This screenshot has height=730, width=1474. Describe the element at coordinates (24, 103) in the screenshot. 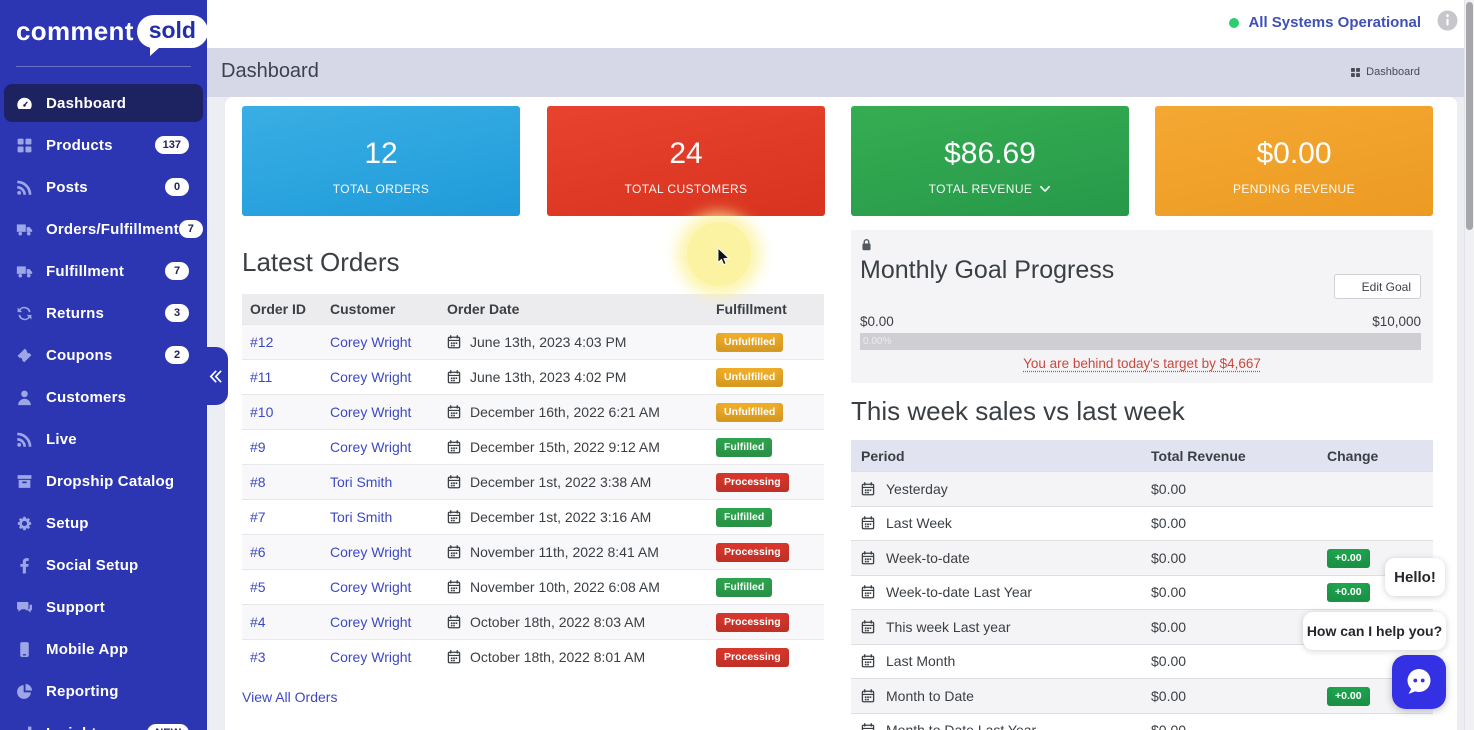

I see `dashboard-icon` at that location.